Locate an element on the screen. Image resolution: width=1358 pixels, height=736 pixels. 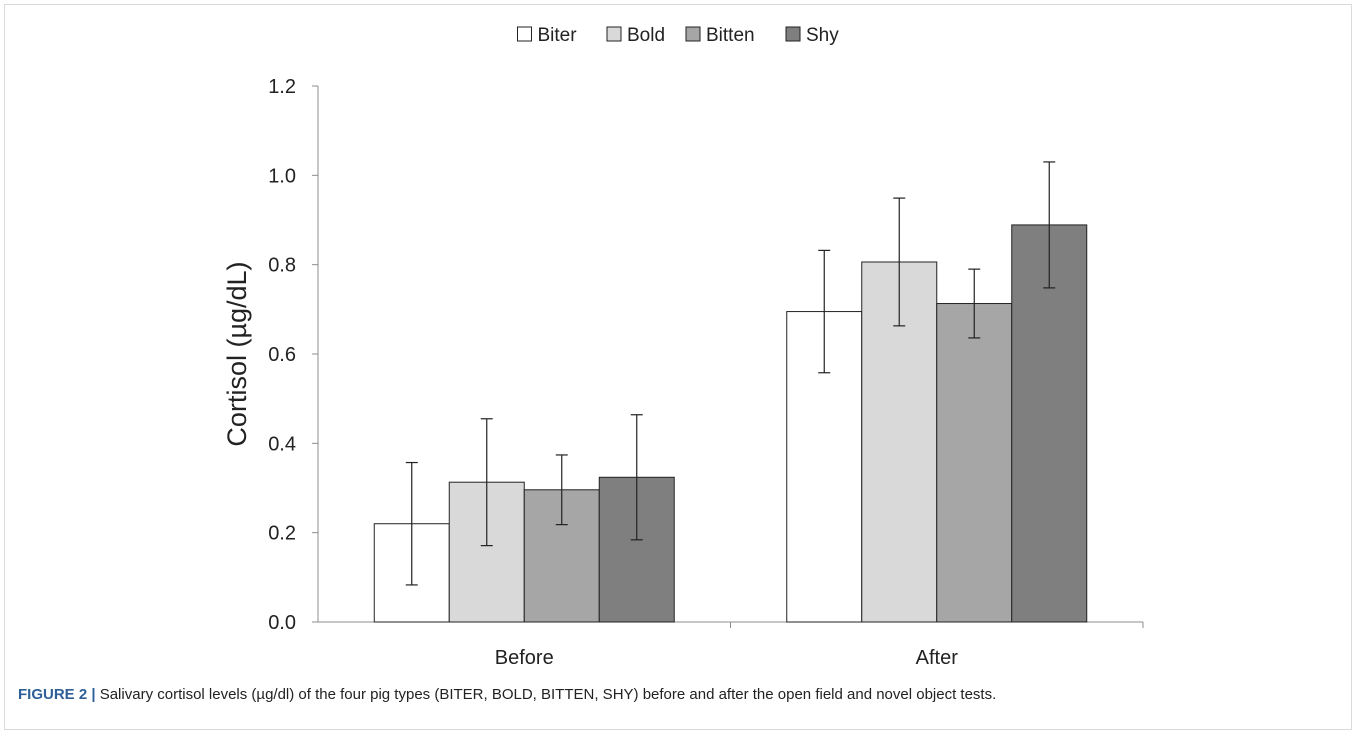
caption-label: FIGURE 2 | is located at coordinates (57, 694).